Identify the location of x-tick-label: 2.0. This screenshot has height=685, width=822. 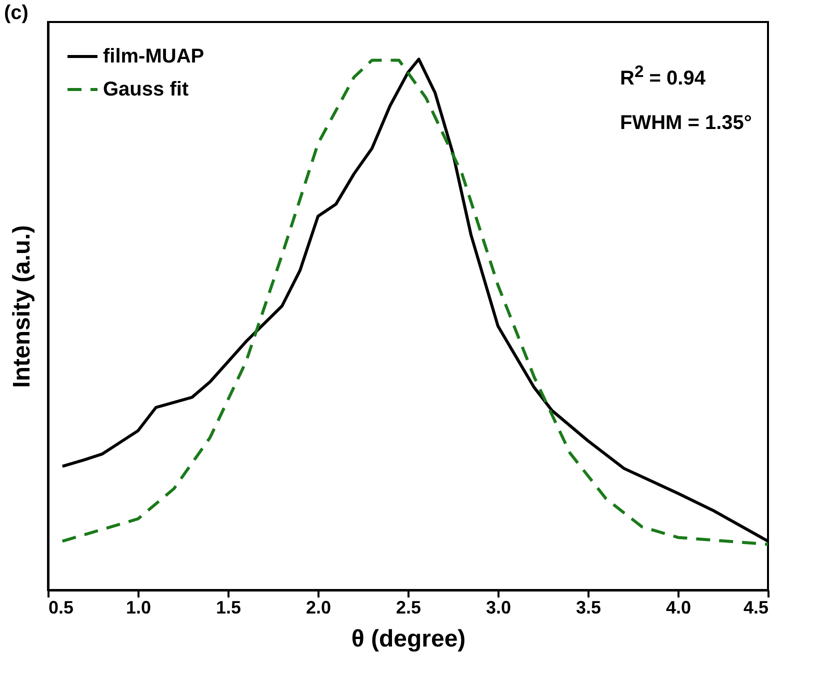
(319, 608).